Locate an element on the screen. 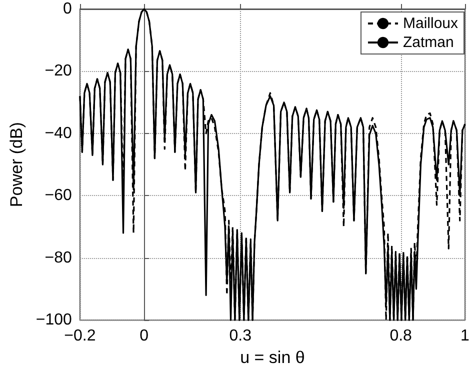  x-tick-label: 0.8 is located at coordinates (401, 336).